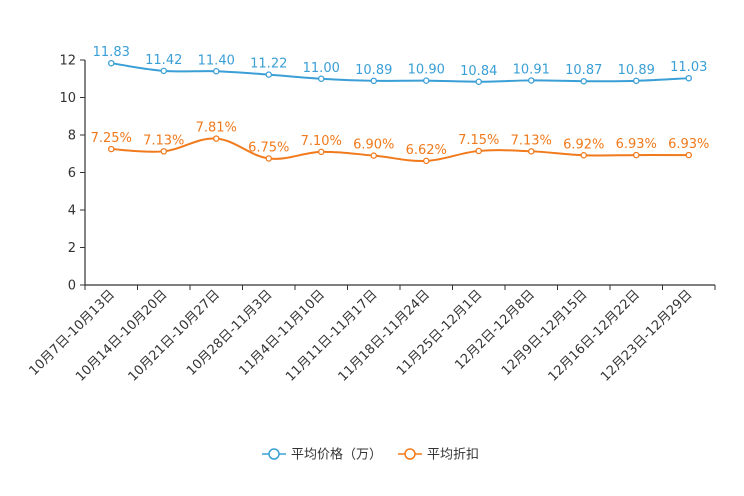 This screenshot has height=496, width=744. Describe the element at coordinates (583, 70) in the screenshot. I see `data-label: 10.87` at that location.